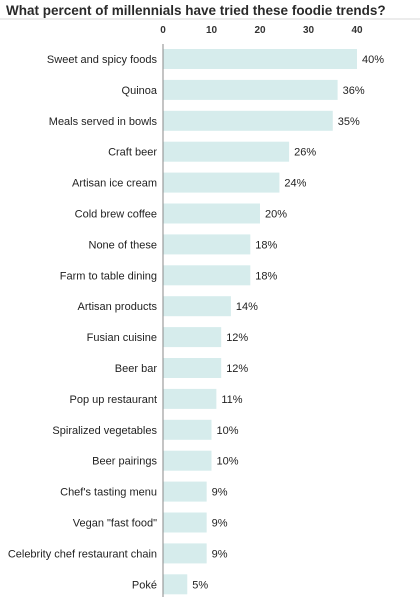 The height and width of the screenshot is (597, 420). What do you see at coordinates (212, 30) in the screenshot?
I see `x-tick-label: 10` at bounding box center [212, 30].